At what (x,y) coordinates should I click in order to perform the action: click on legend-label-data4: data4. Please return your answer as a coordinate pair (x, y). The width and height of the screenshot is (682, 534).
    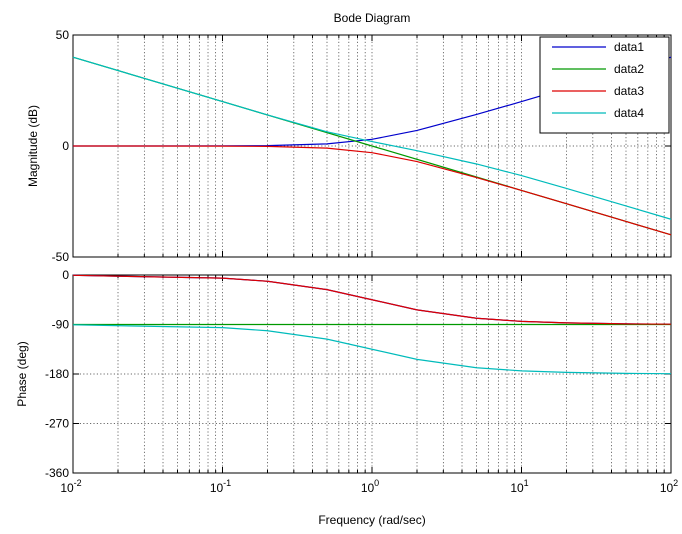
    Looking at the image, I should click on (629, 113).